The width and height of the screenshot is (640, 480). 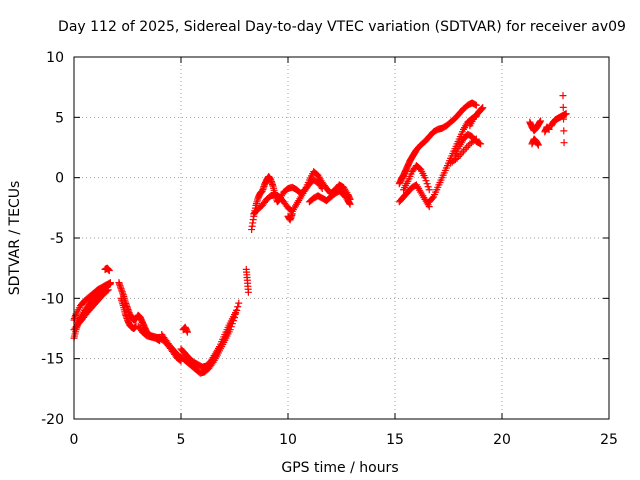 I want to click on y-tick-label: -15, so click(x=52, y=360).